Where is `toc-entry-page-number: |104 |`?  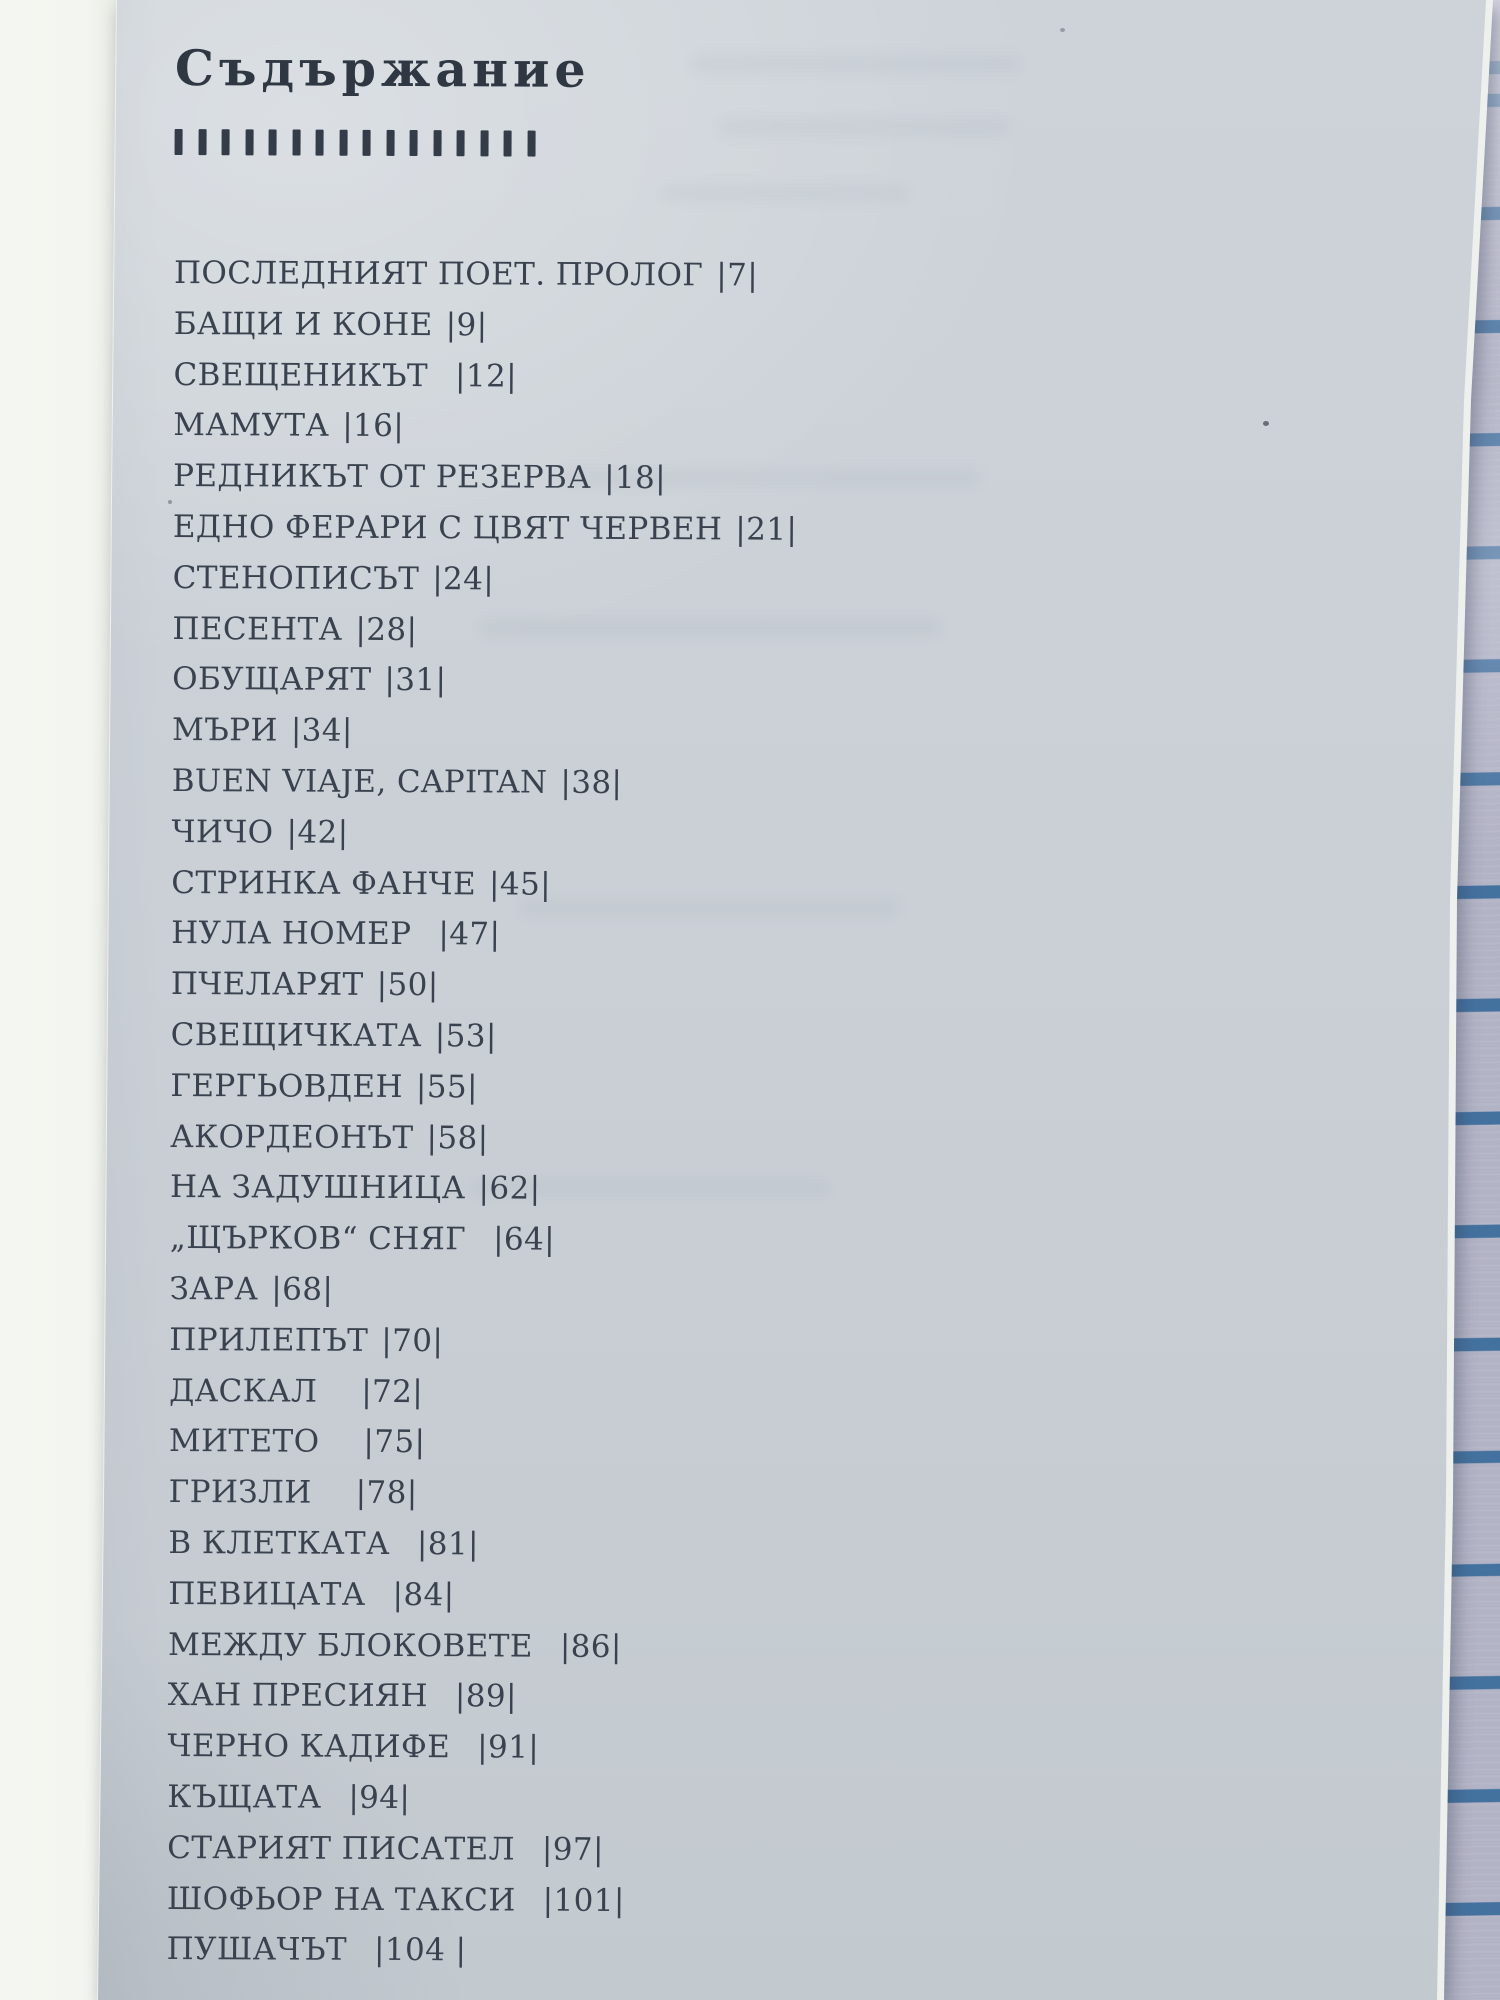
toc-entry-page-number: |104 | is located at coordinates (420, 1950).